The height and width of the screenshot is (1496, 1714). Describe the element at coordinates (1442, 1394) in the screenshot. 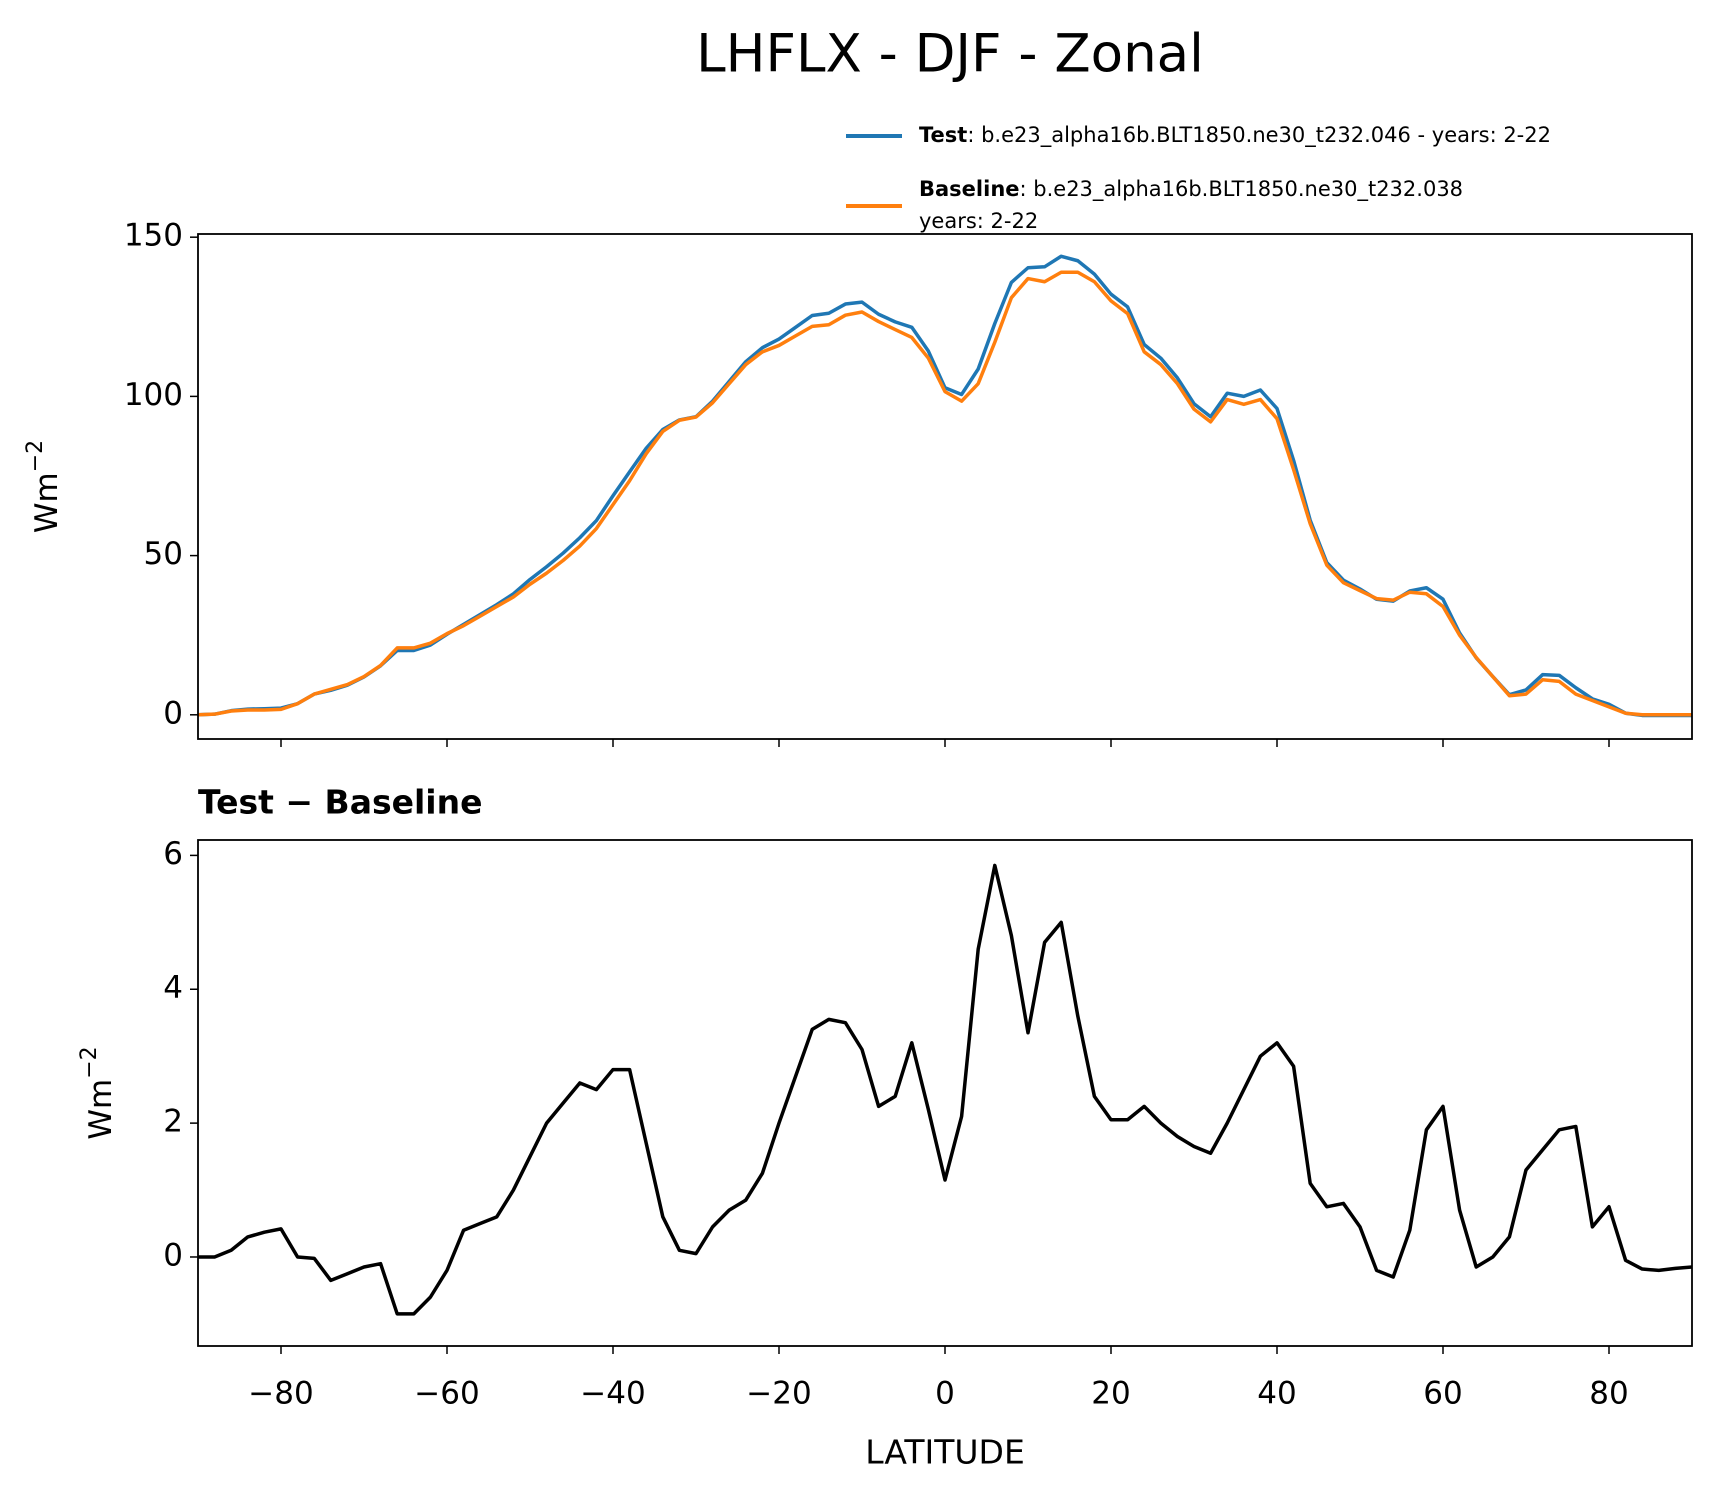

I see `x-tick-label: 60` at that location.